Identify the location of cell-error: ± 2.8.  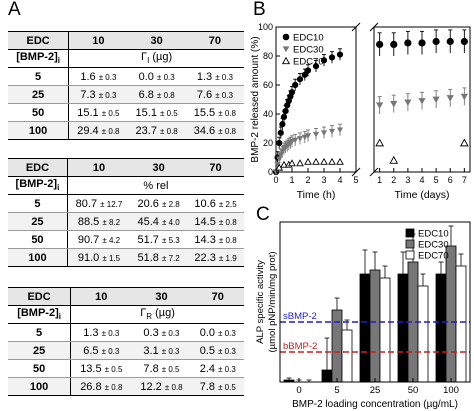
(170, 204).